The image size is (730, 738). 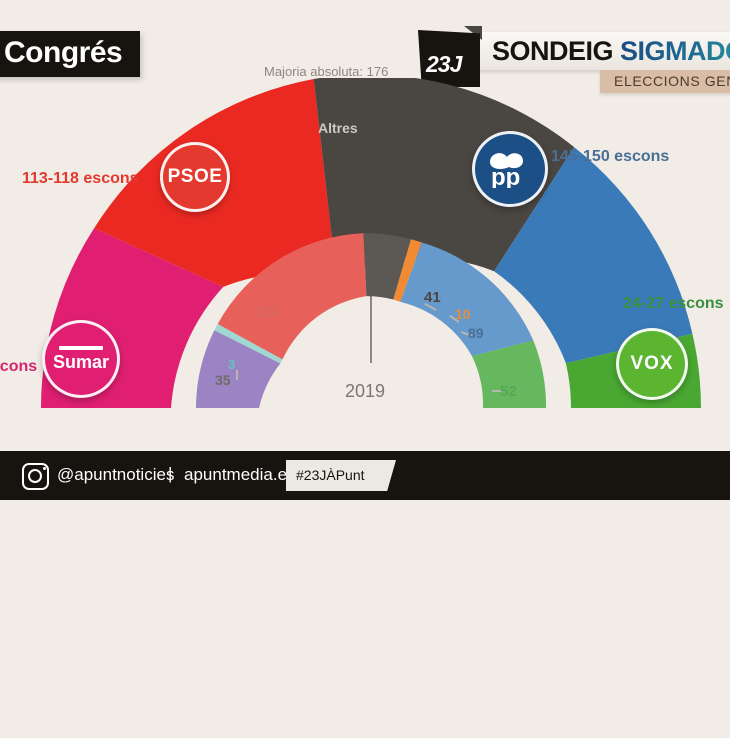 I want to click on election-subtitle: ELECCIONS GENERALS, so click(x=672, y=81).